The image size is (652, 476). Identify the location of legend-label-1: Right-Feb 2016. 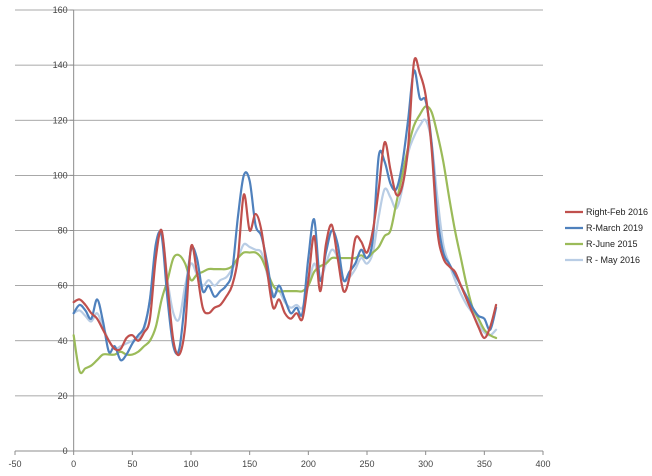
(617, 212).